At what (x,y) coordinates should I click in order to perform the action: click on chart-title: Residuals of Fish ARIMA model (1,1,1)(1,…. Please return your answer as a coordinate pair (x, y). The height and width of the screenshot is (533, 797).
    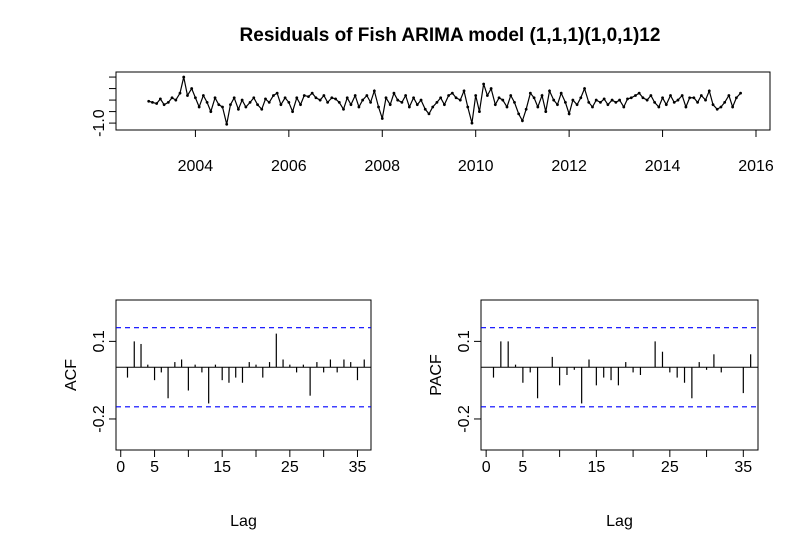
    Looking at the image, I should click on (450, 35).